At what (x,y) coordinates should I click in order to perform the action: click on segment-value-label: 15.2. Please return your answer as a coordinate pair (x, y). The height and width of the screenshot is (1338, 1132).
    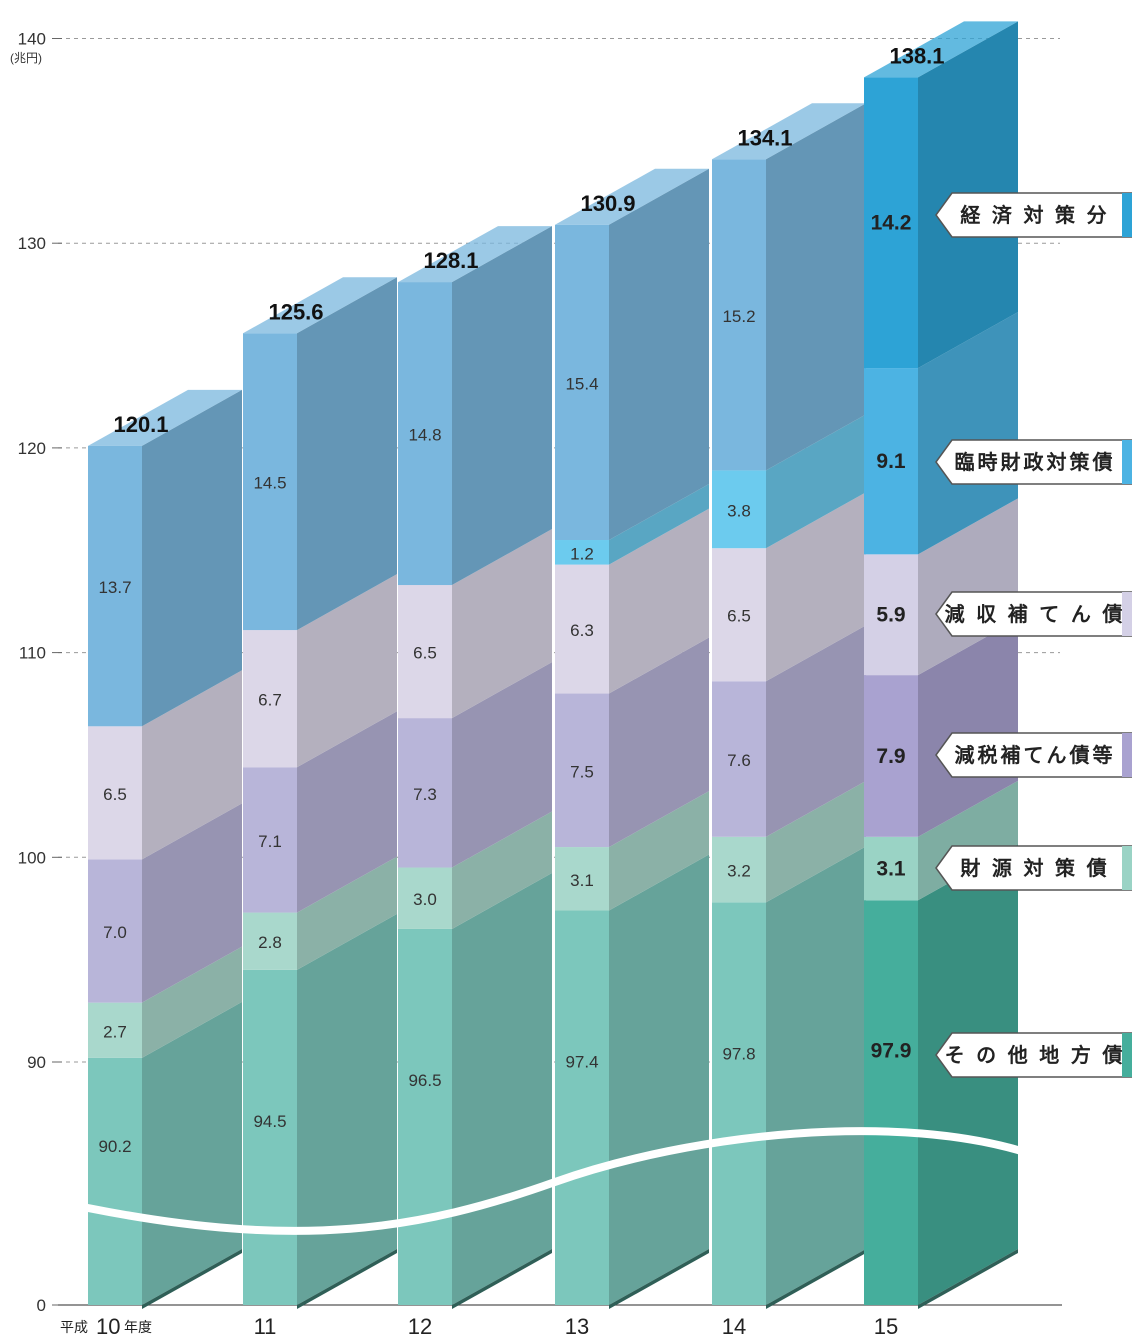
    Looking at the image, I should click on (738, 316).